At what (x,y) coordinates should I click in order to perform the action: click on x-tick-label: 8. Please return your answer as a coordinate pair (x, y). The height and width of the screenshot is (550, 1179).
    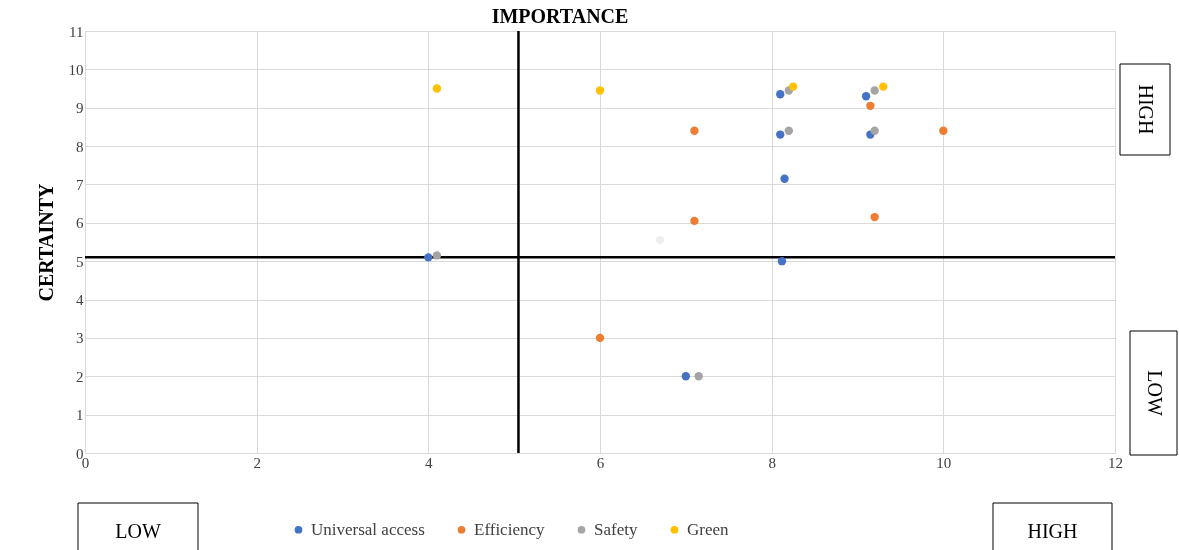
    Looking at the image, I should click on (772, 462).